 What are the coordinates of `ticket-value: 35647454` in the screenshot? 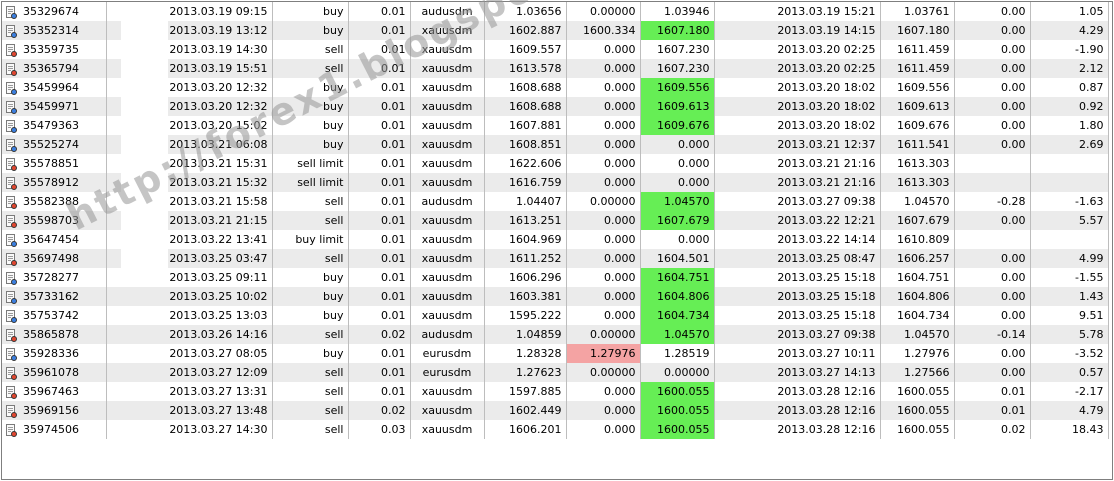 It's located at (51, 239).